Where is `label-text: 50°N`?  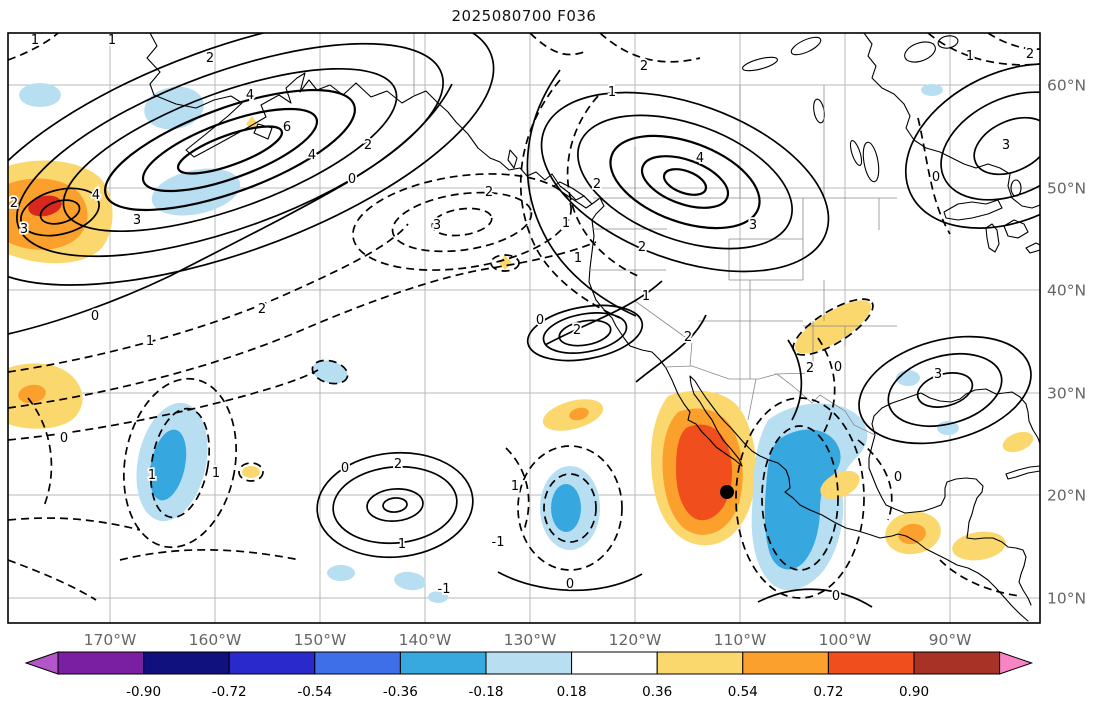 label-text: 50°N is located at coordinates (1066, 189).